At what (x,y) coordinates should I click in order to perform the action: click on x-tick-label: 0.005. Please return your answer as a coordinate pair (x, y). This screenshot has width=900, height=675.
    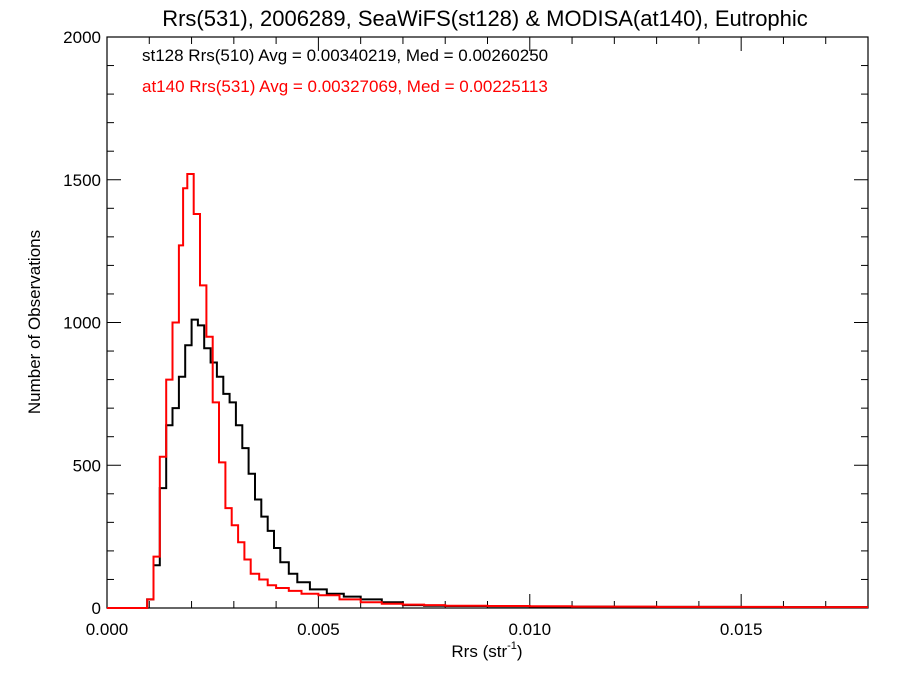
    Looking at the image, I should click on (318, 629).